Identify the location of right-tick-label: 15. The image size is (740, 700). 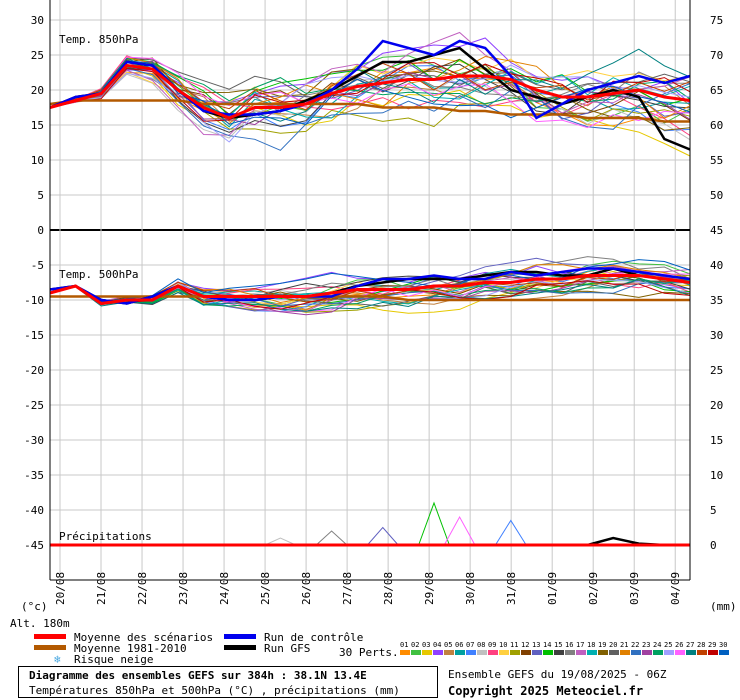
(716, 440).